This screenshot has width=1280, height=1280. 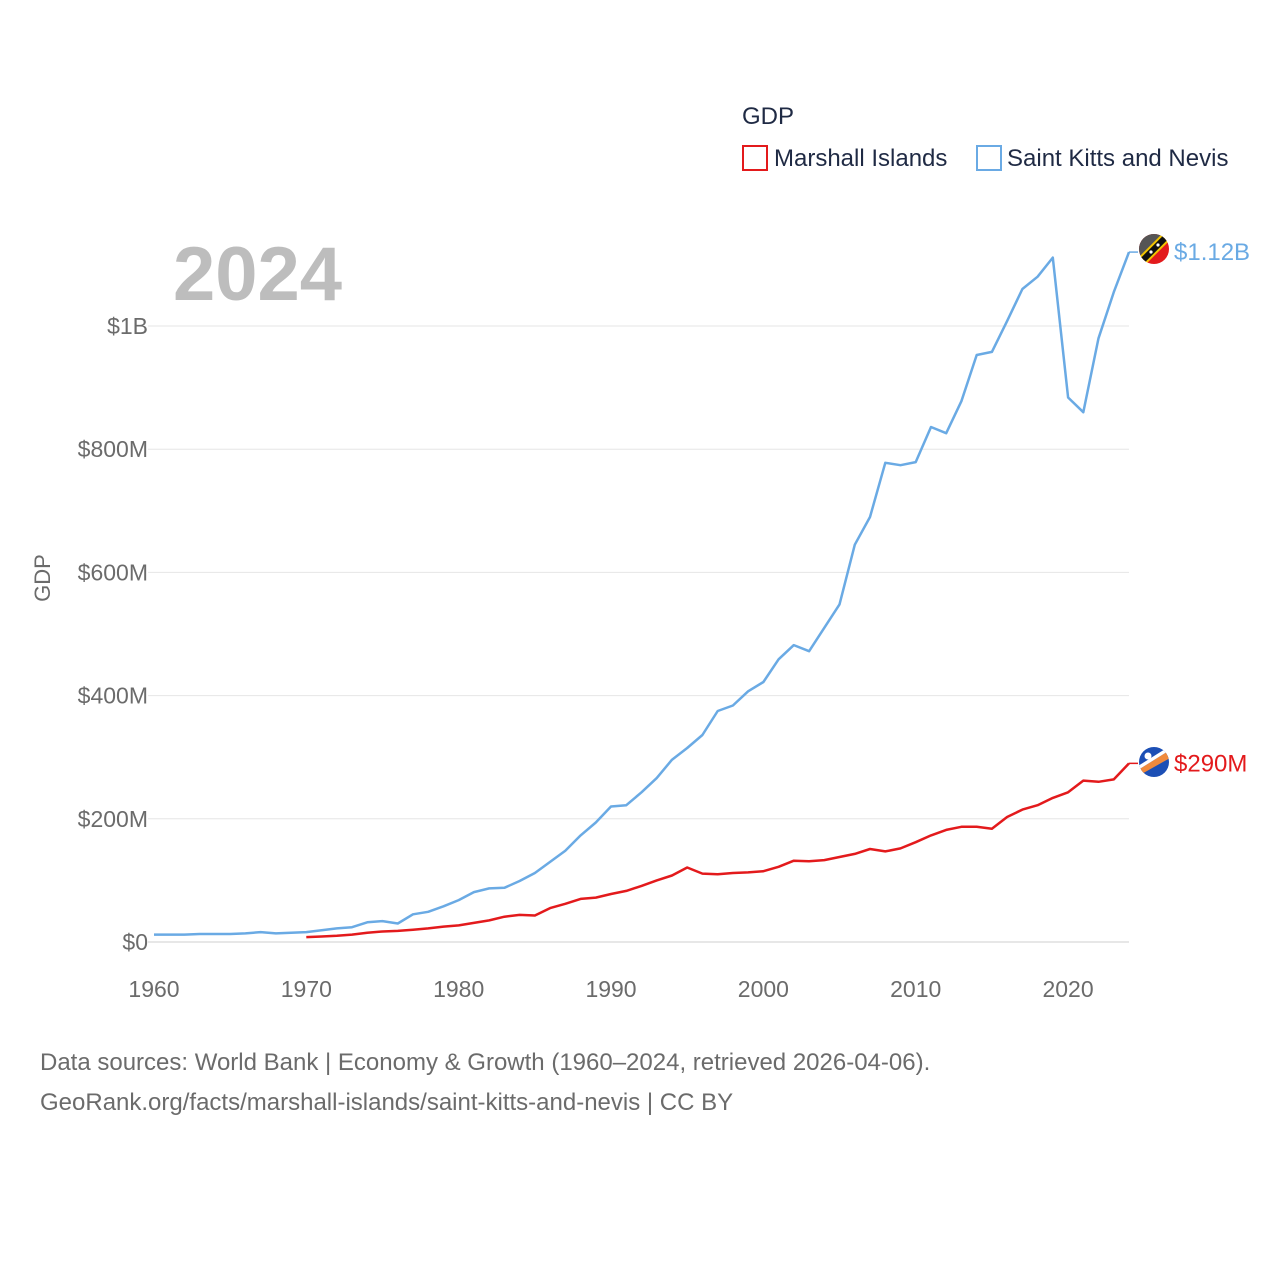 I want to click on legend-label-marshall-islands: Marshall Islands, so click(x=860, y=158).